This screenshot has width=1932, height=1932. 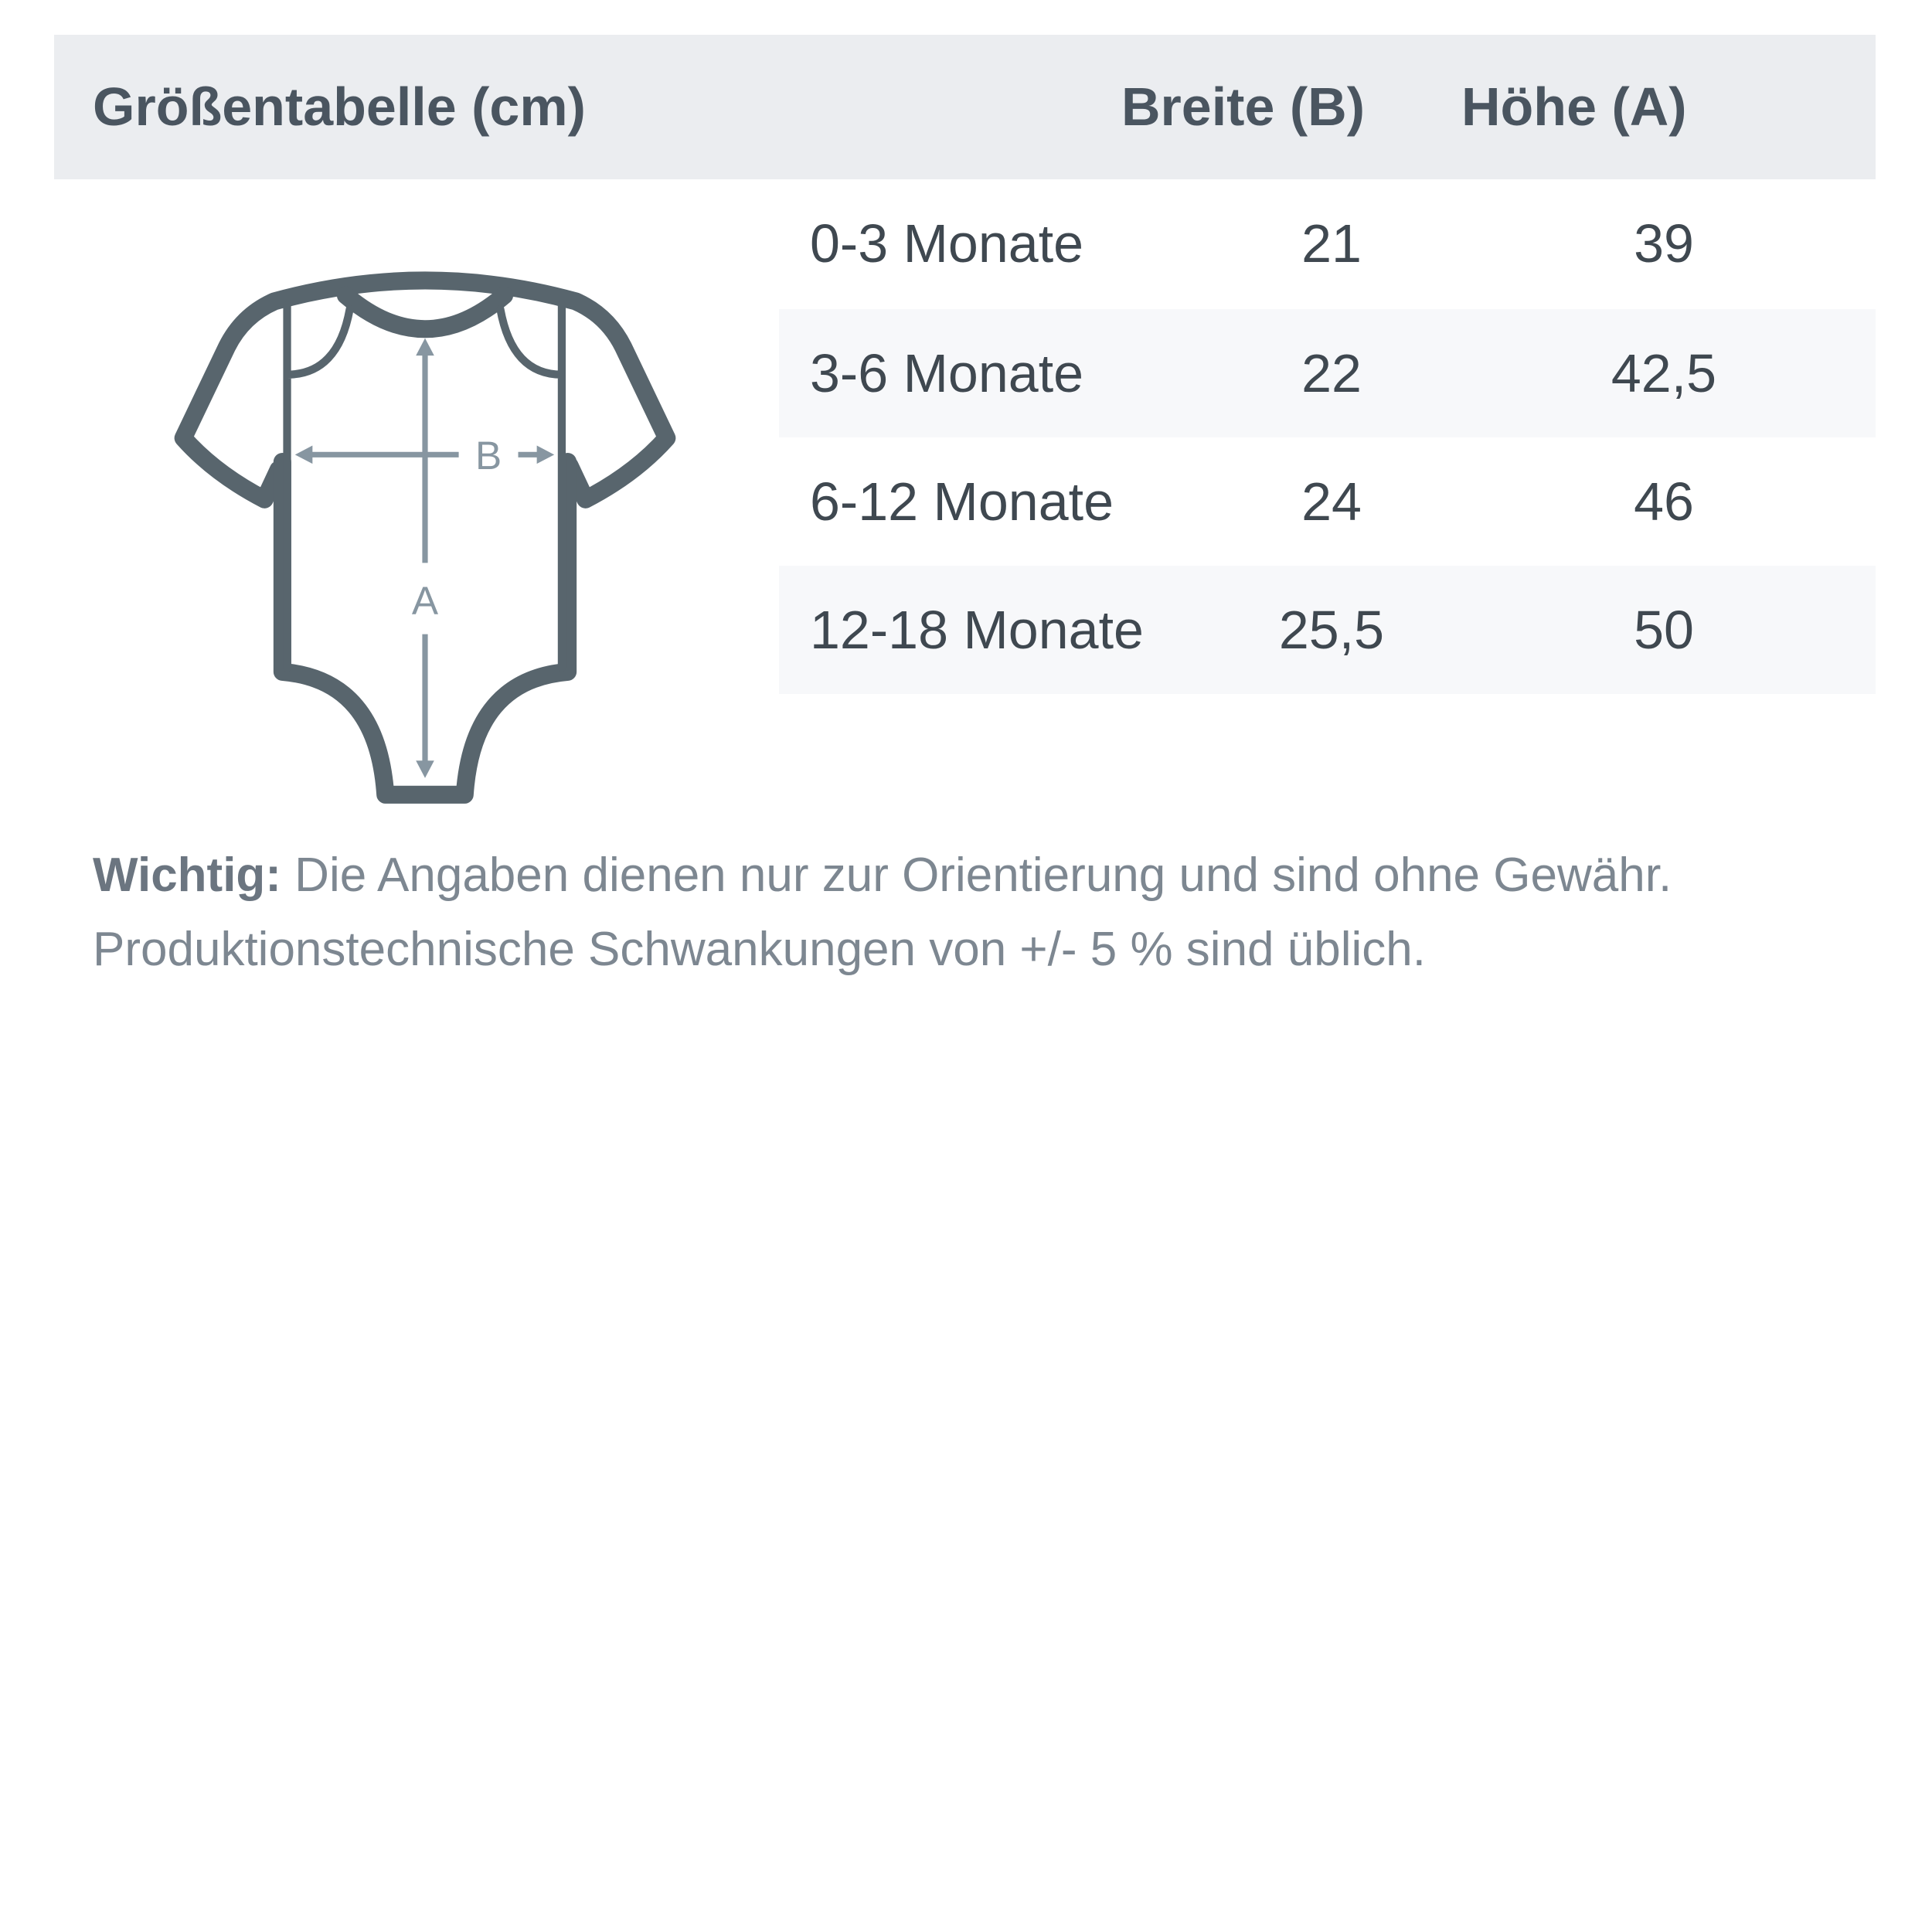 What do you see at coordinates (1664, 373) in the screenshot?
I see `height-cell: 42,5` at bounding box center [1664, 373].